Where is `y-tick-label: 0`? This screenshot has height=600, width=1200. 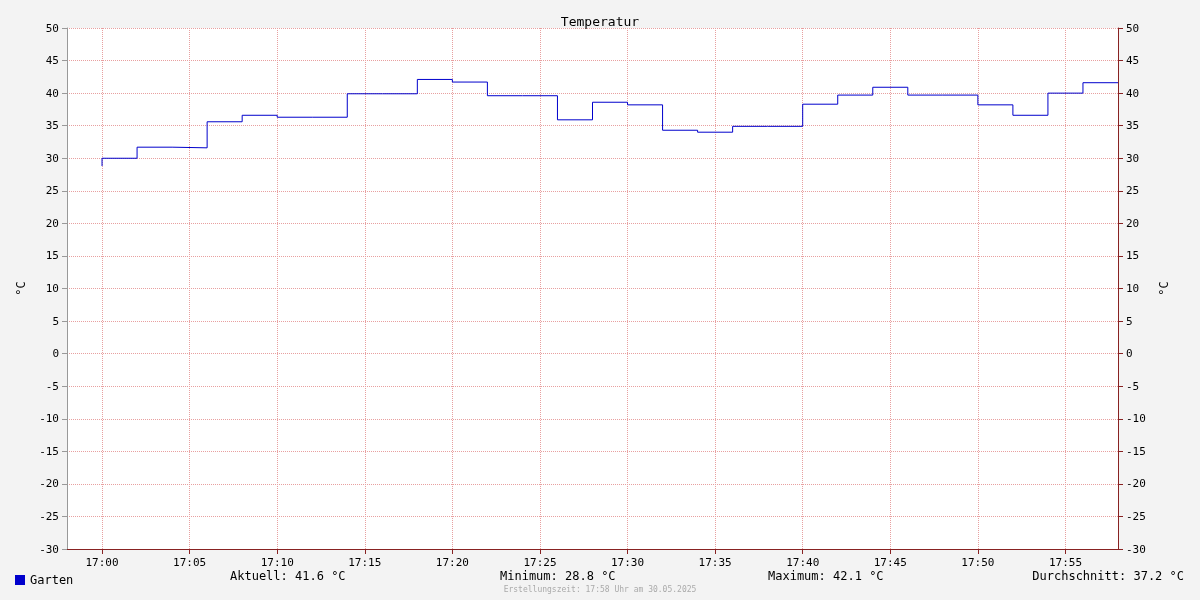 y-tick-label: 0 is located at coordinates (55, 354).